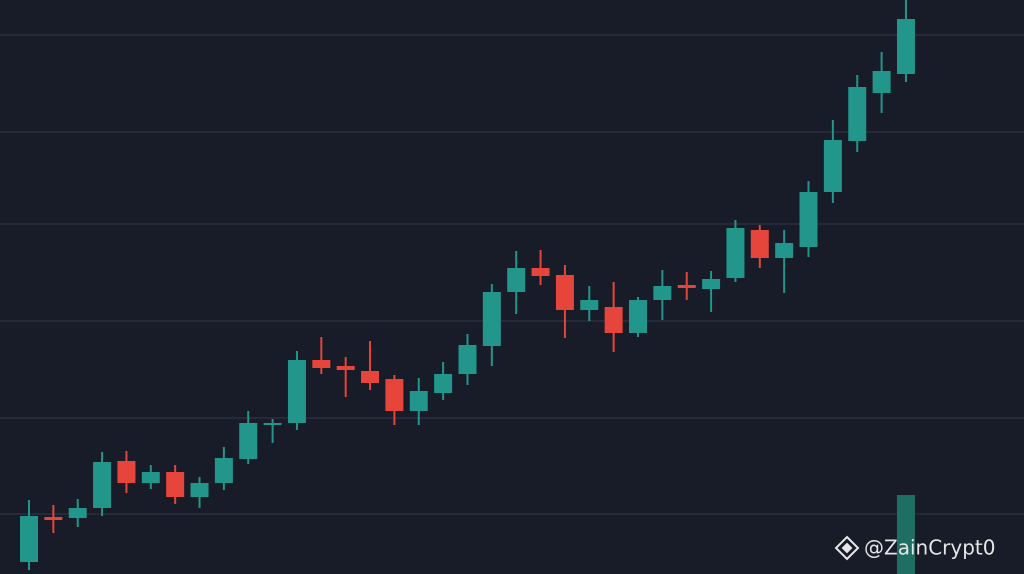 This screenshot has width=1024, height=574. I want to click on volume-bar, so click(905, 534).